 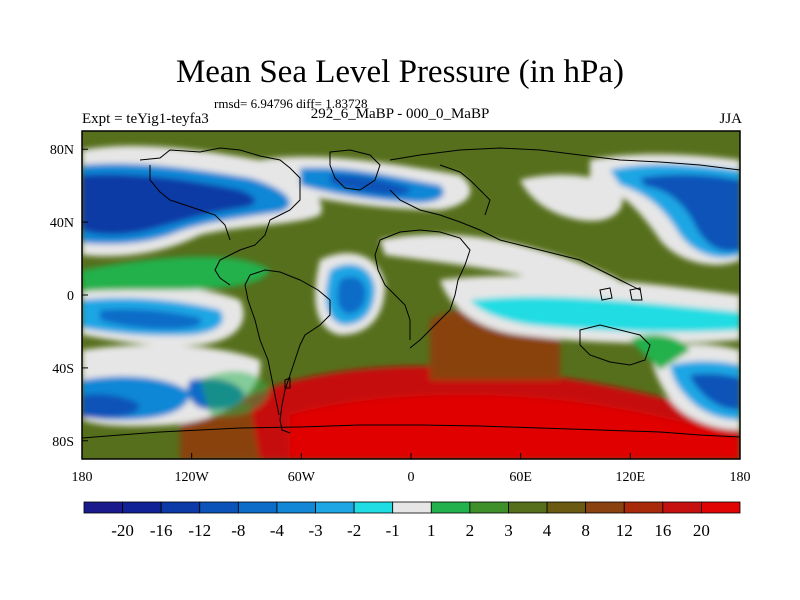 I want to click on colorbar-label: 16, so click(x=662, y=530).